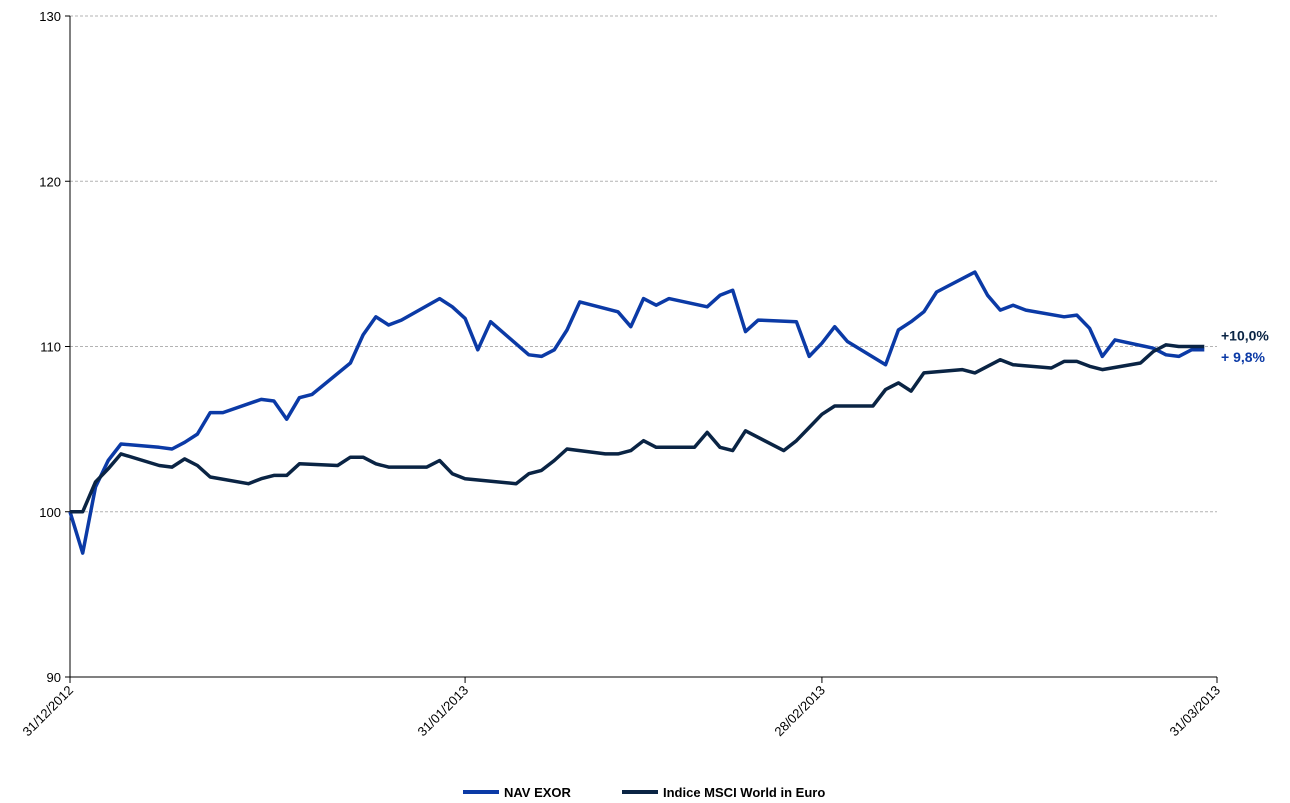 This screenshot has width=1290, height=803. Describe the element at coordinates (744, 792) in the screenshot. I see `legend-label: Indice MSCI World in Euro` at that location.